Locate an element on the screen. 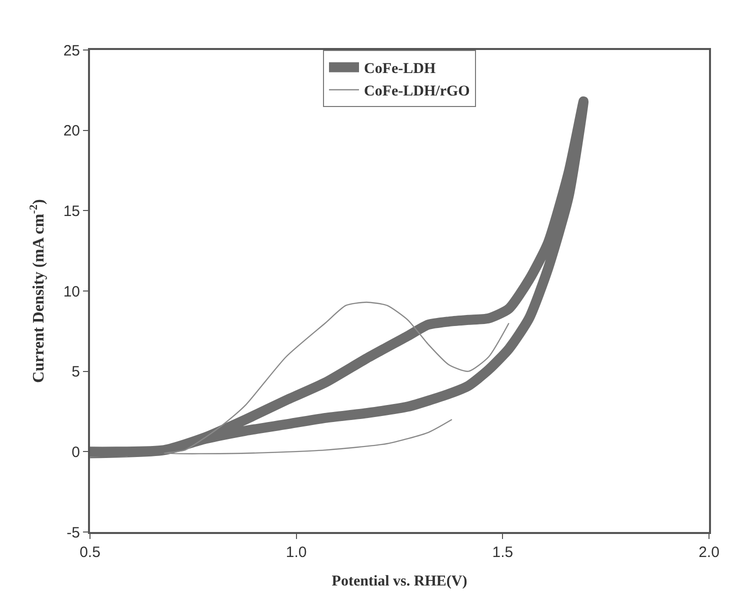 This screenshot has height=602, width=739. y-tick-label: 15 is located at coordinates (71, 211).